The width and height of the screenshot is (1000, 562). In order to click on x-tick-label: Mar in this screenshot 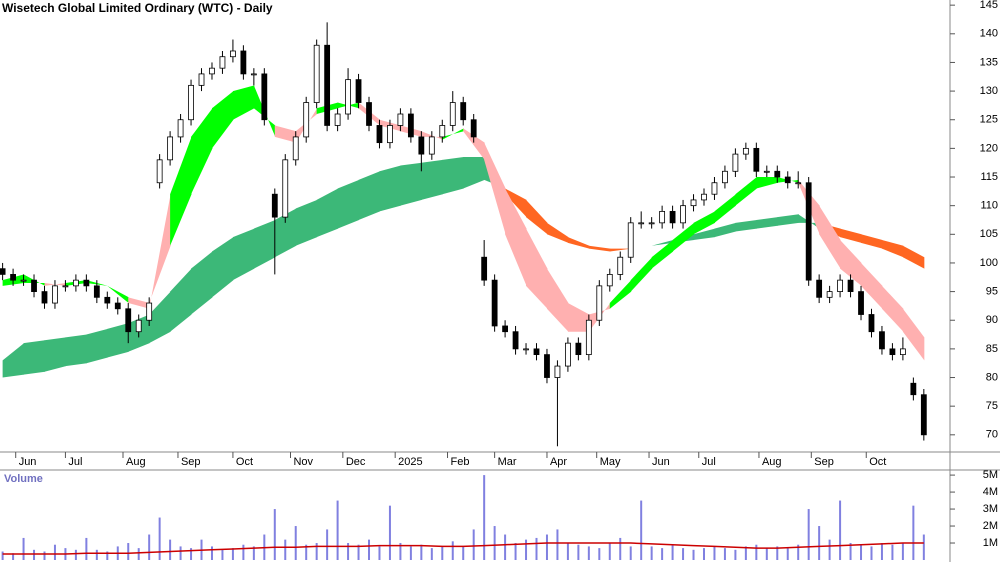, I will do `click(507, 462)`.